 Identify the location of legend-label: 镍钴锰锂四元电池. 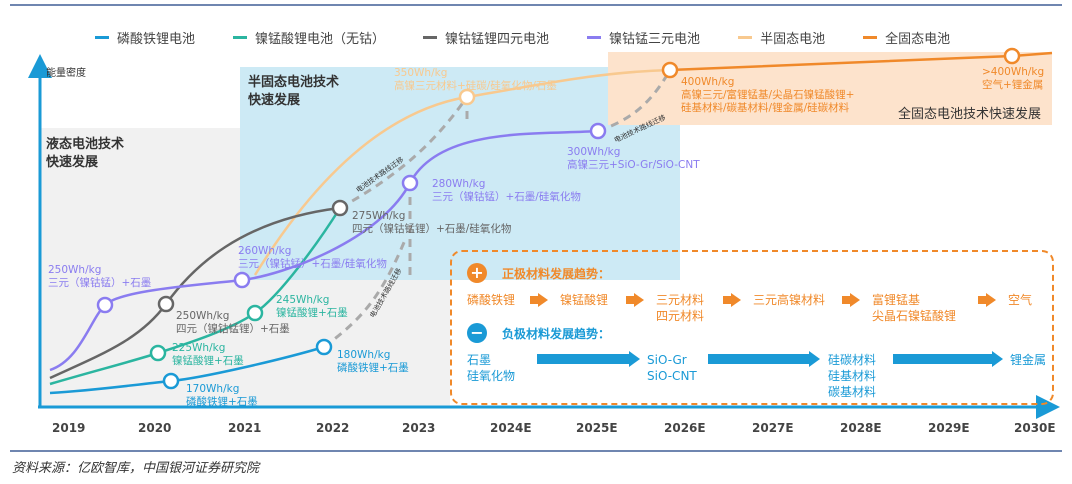
(497, 39).